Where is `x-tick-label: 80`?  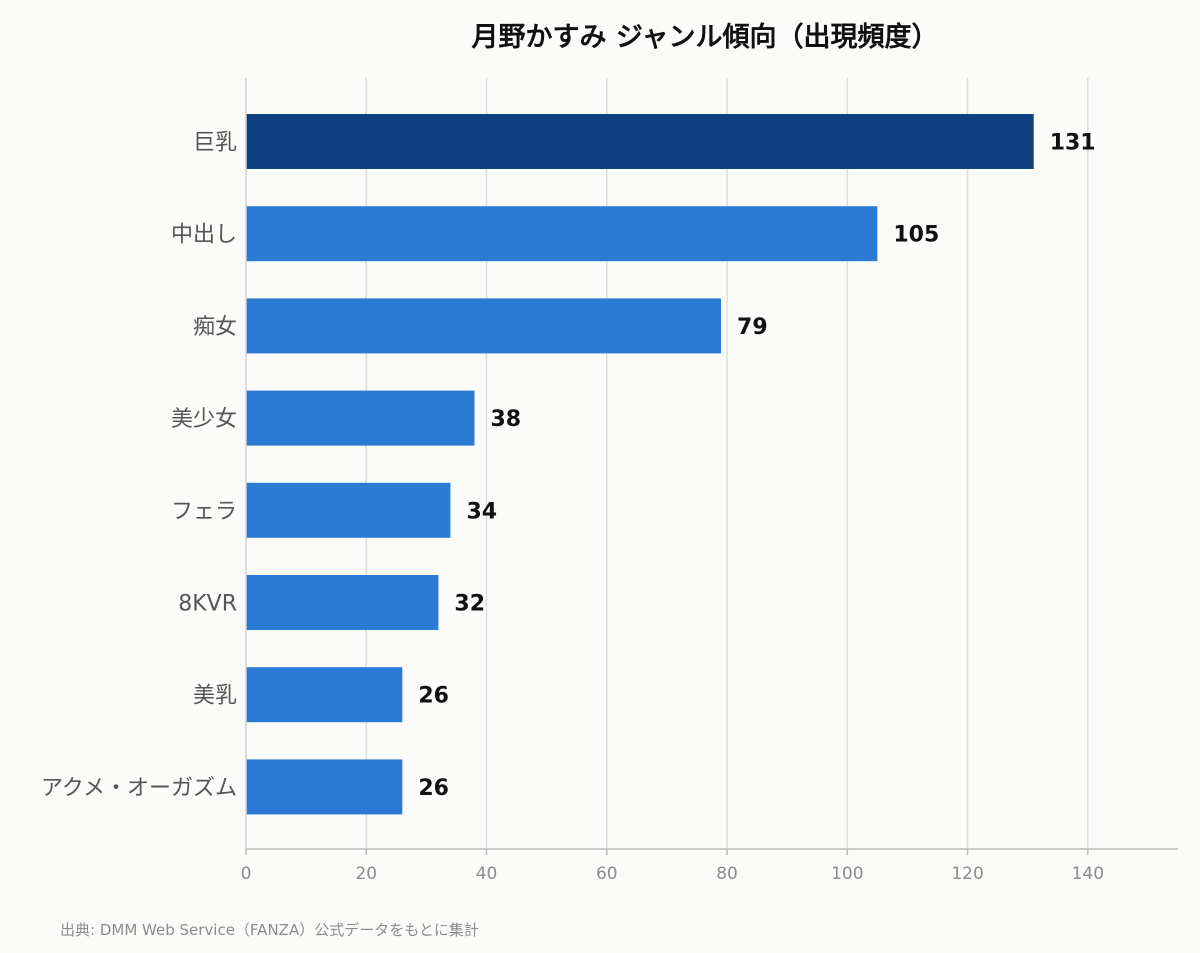
x-tick-label: 80 is located at coordinates (727, 874).